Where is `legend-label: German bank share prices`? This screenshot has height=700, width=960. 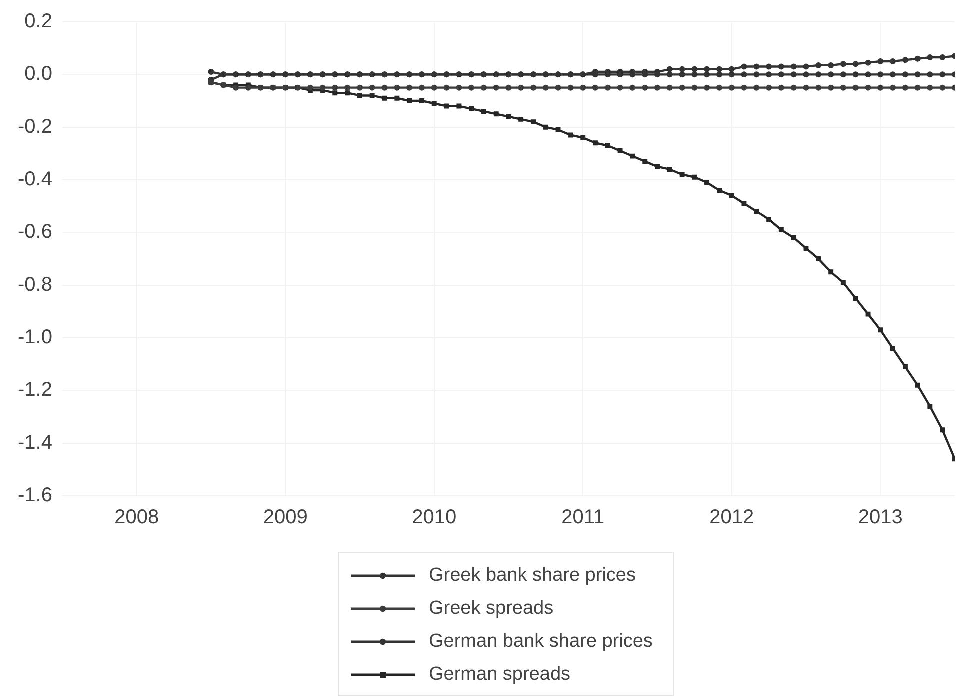 legend-label: German bank share prices is located at coordinates (541, 641).